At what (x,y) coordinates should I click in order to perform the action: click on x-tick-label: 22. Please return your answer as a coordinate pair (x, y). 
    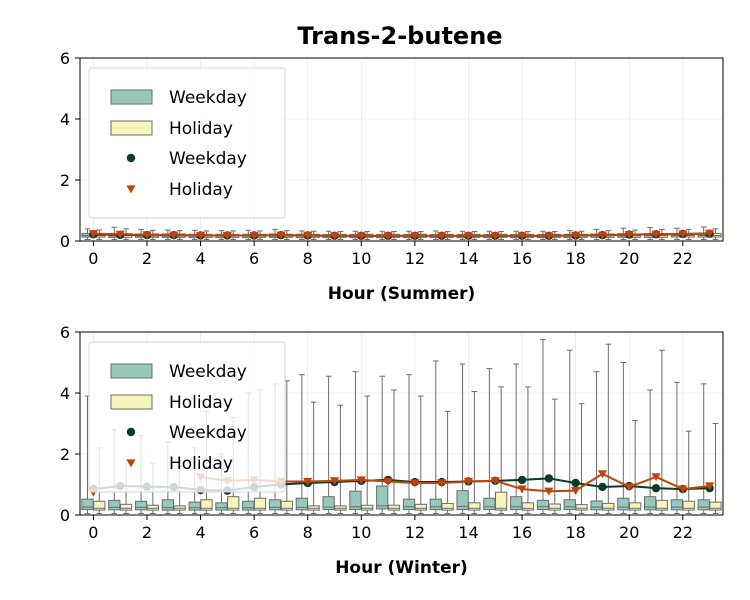
    Looking at the image, I should click on (683, 258).